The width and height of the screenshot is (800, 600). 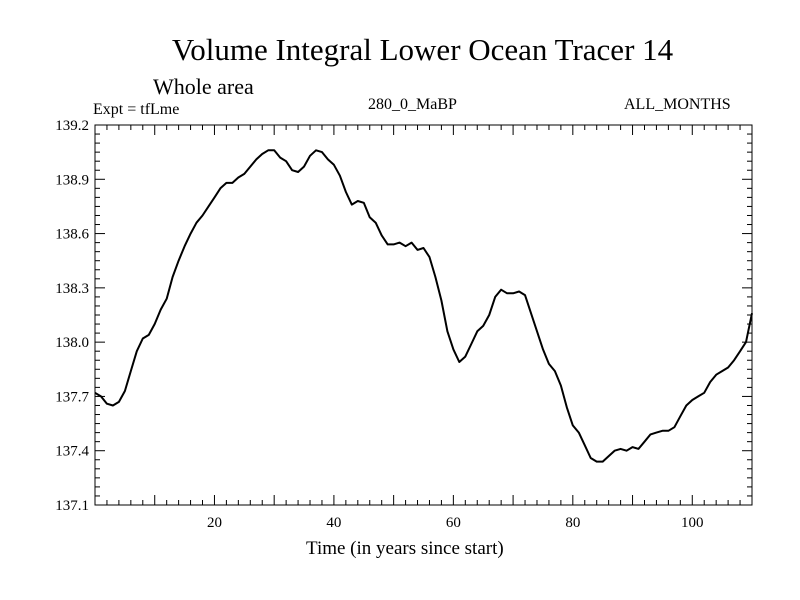 I want to click on x-tick-label: 20, so click(x=214, y=523).